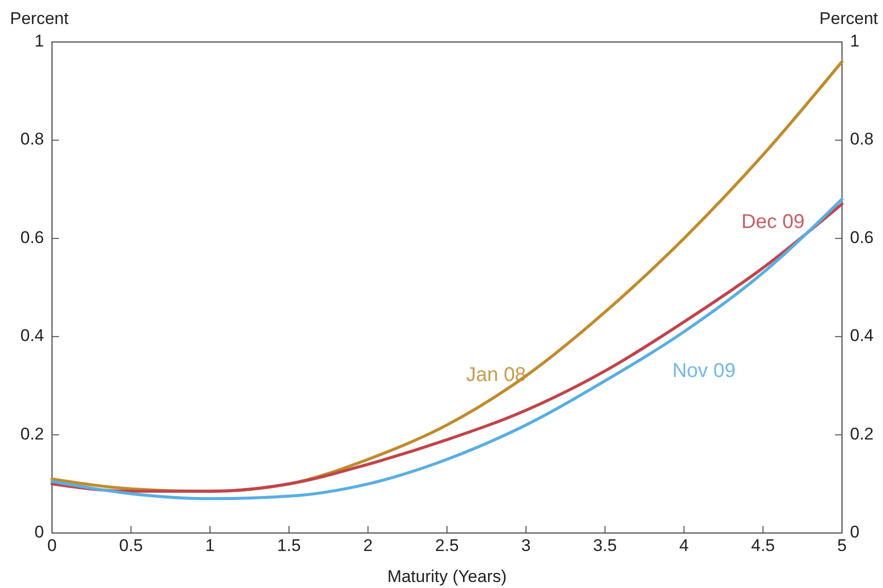 The image size is (883, 588). I want to click on x-tick-label: 4, so click(684, 545).